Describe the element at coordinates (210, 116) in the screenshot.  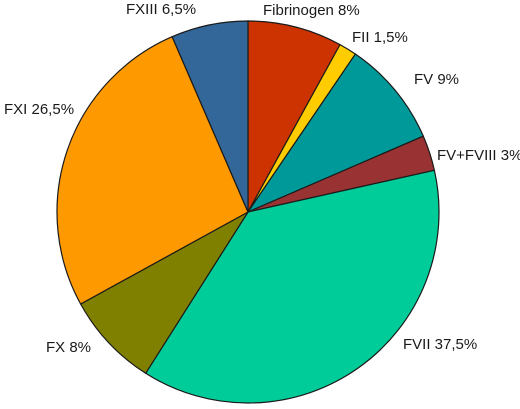
I see `pie-slice-fxiii` at that location.